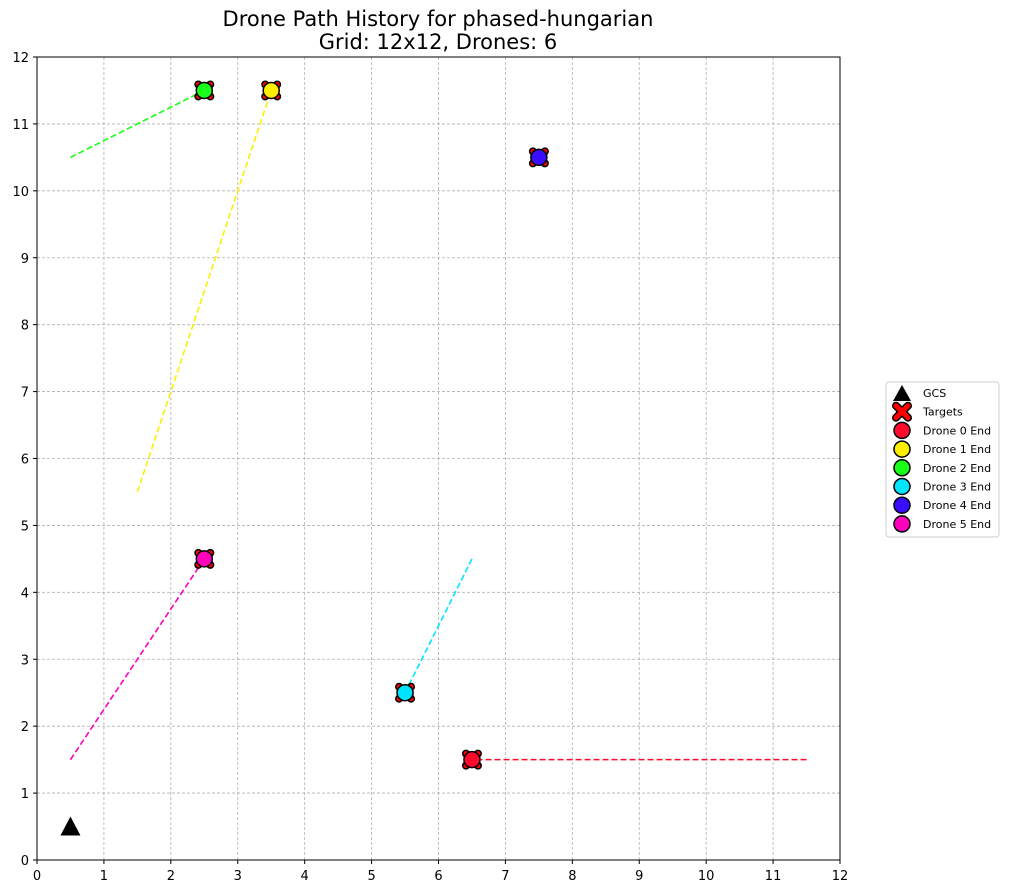  I want to click on chart-title-line1: Drone Path History for phased-hungarian, so click(438, 19).